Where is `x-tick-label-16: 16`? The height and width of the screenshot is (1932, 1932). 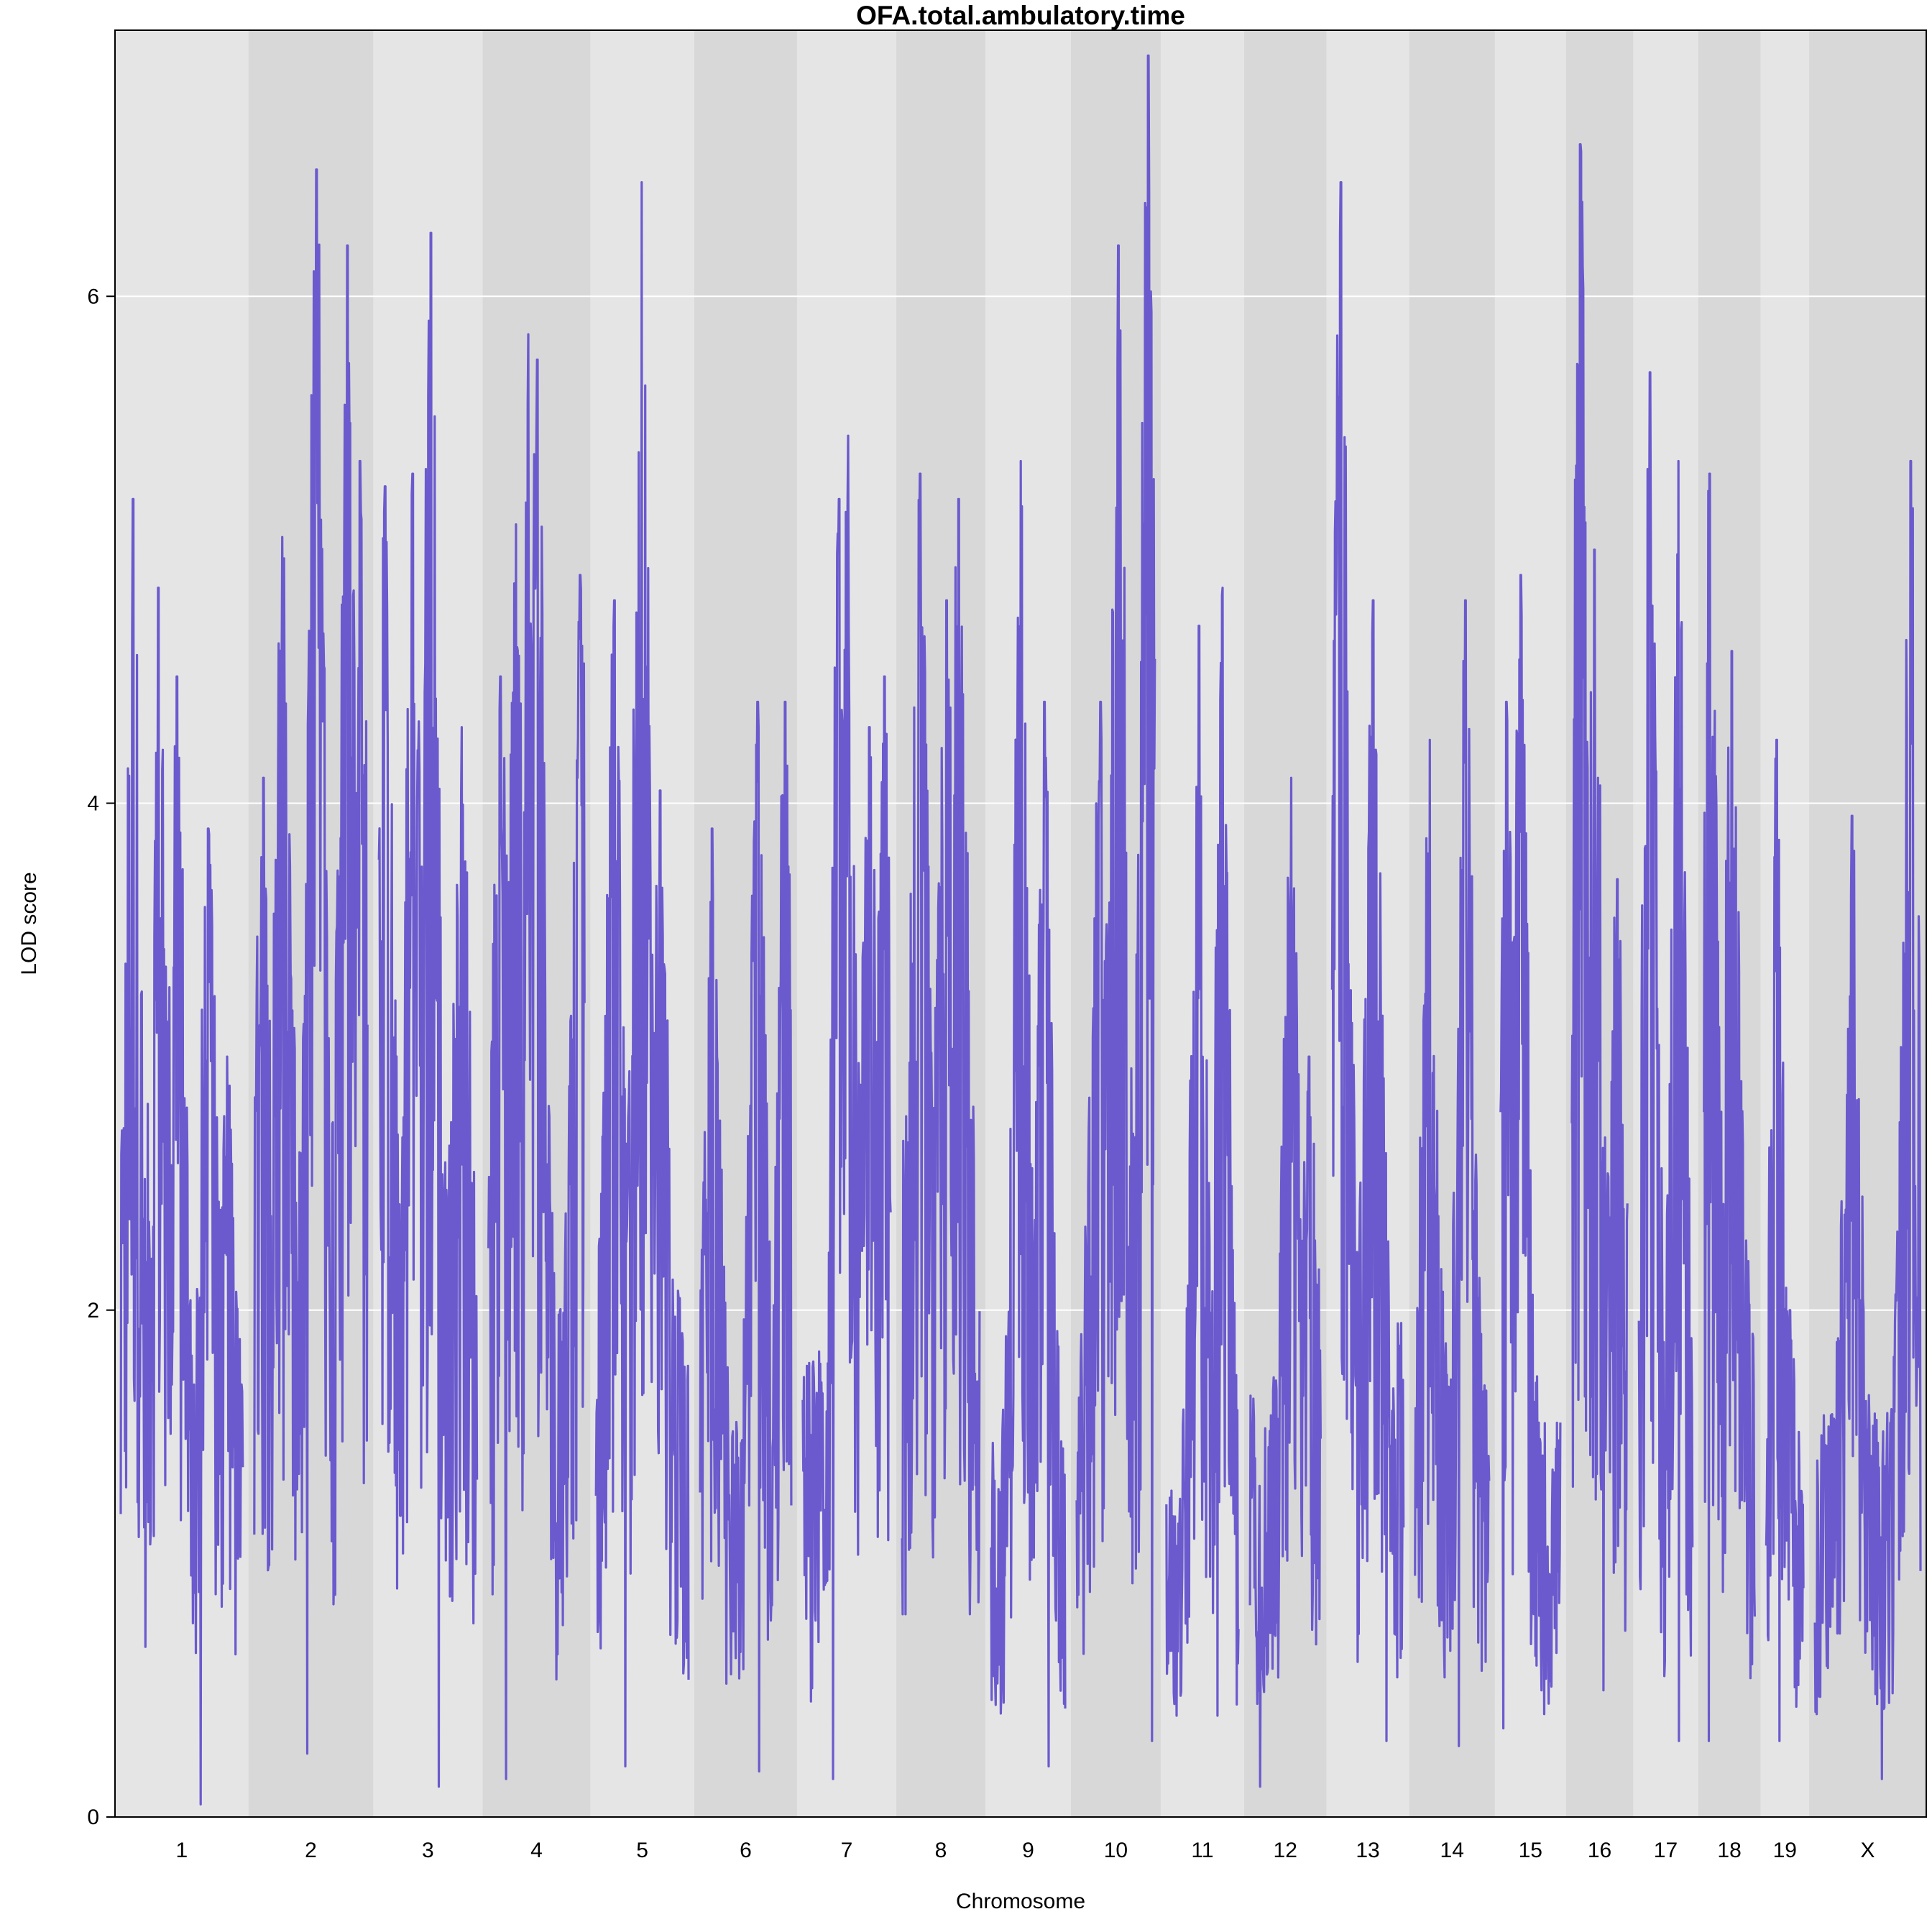
x-tick-label-16: 16 is located at coordinates (1599, 1850).